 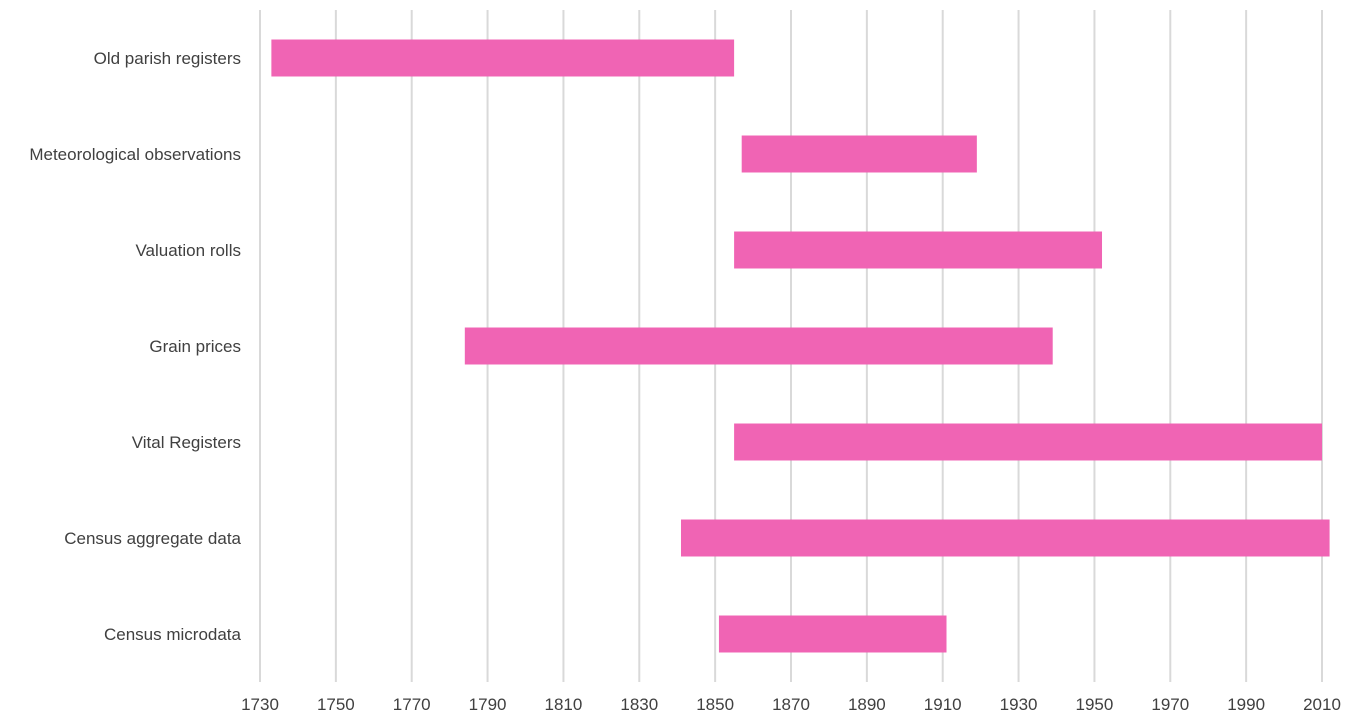 I want to click on x-tick-label: 1950, so click(x=1095, y=704).